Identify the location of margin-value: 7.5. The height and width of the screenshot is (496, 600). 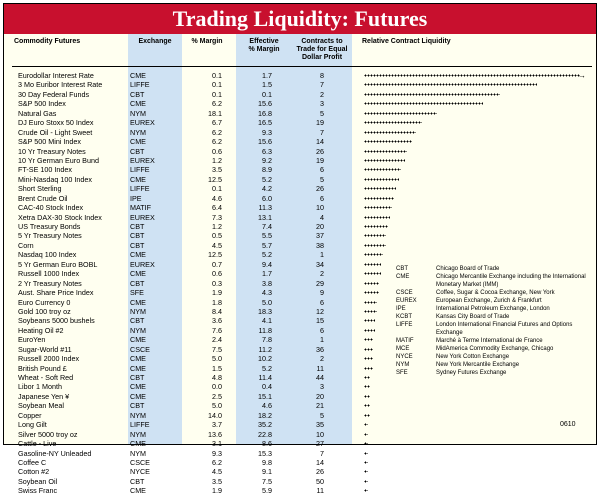
(217, 349).